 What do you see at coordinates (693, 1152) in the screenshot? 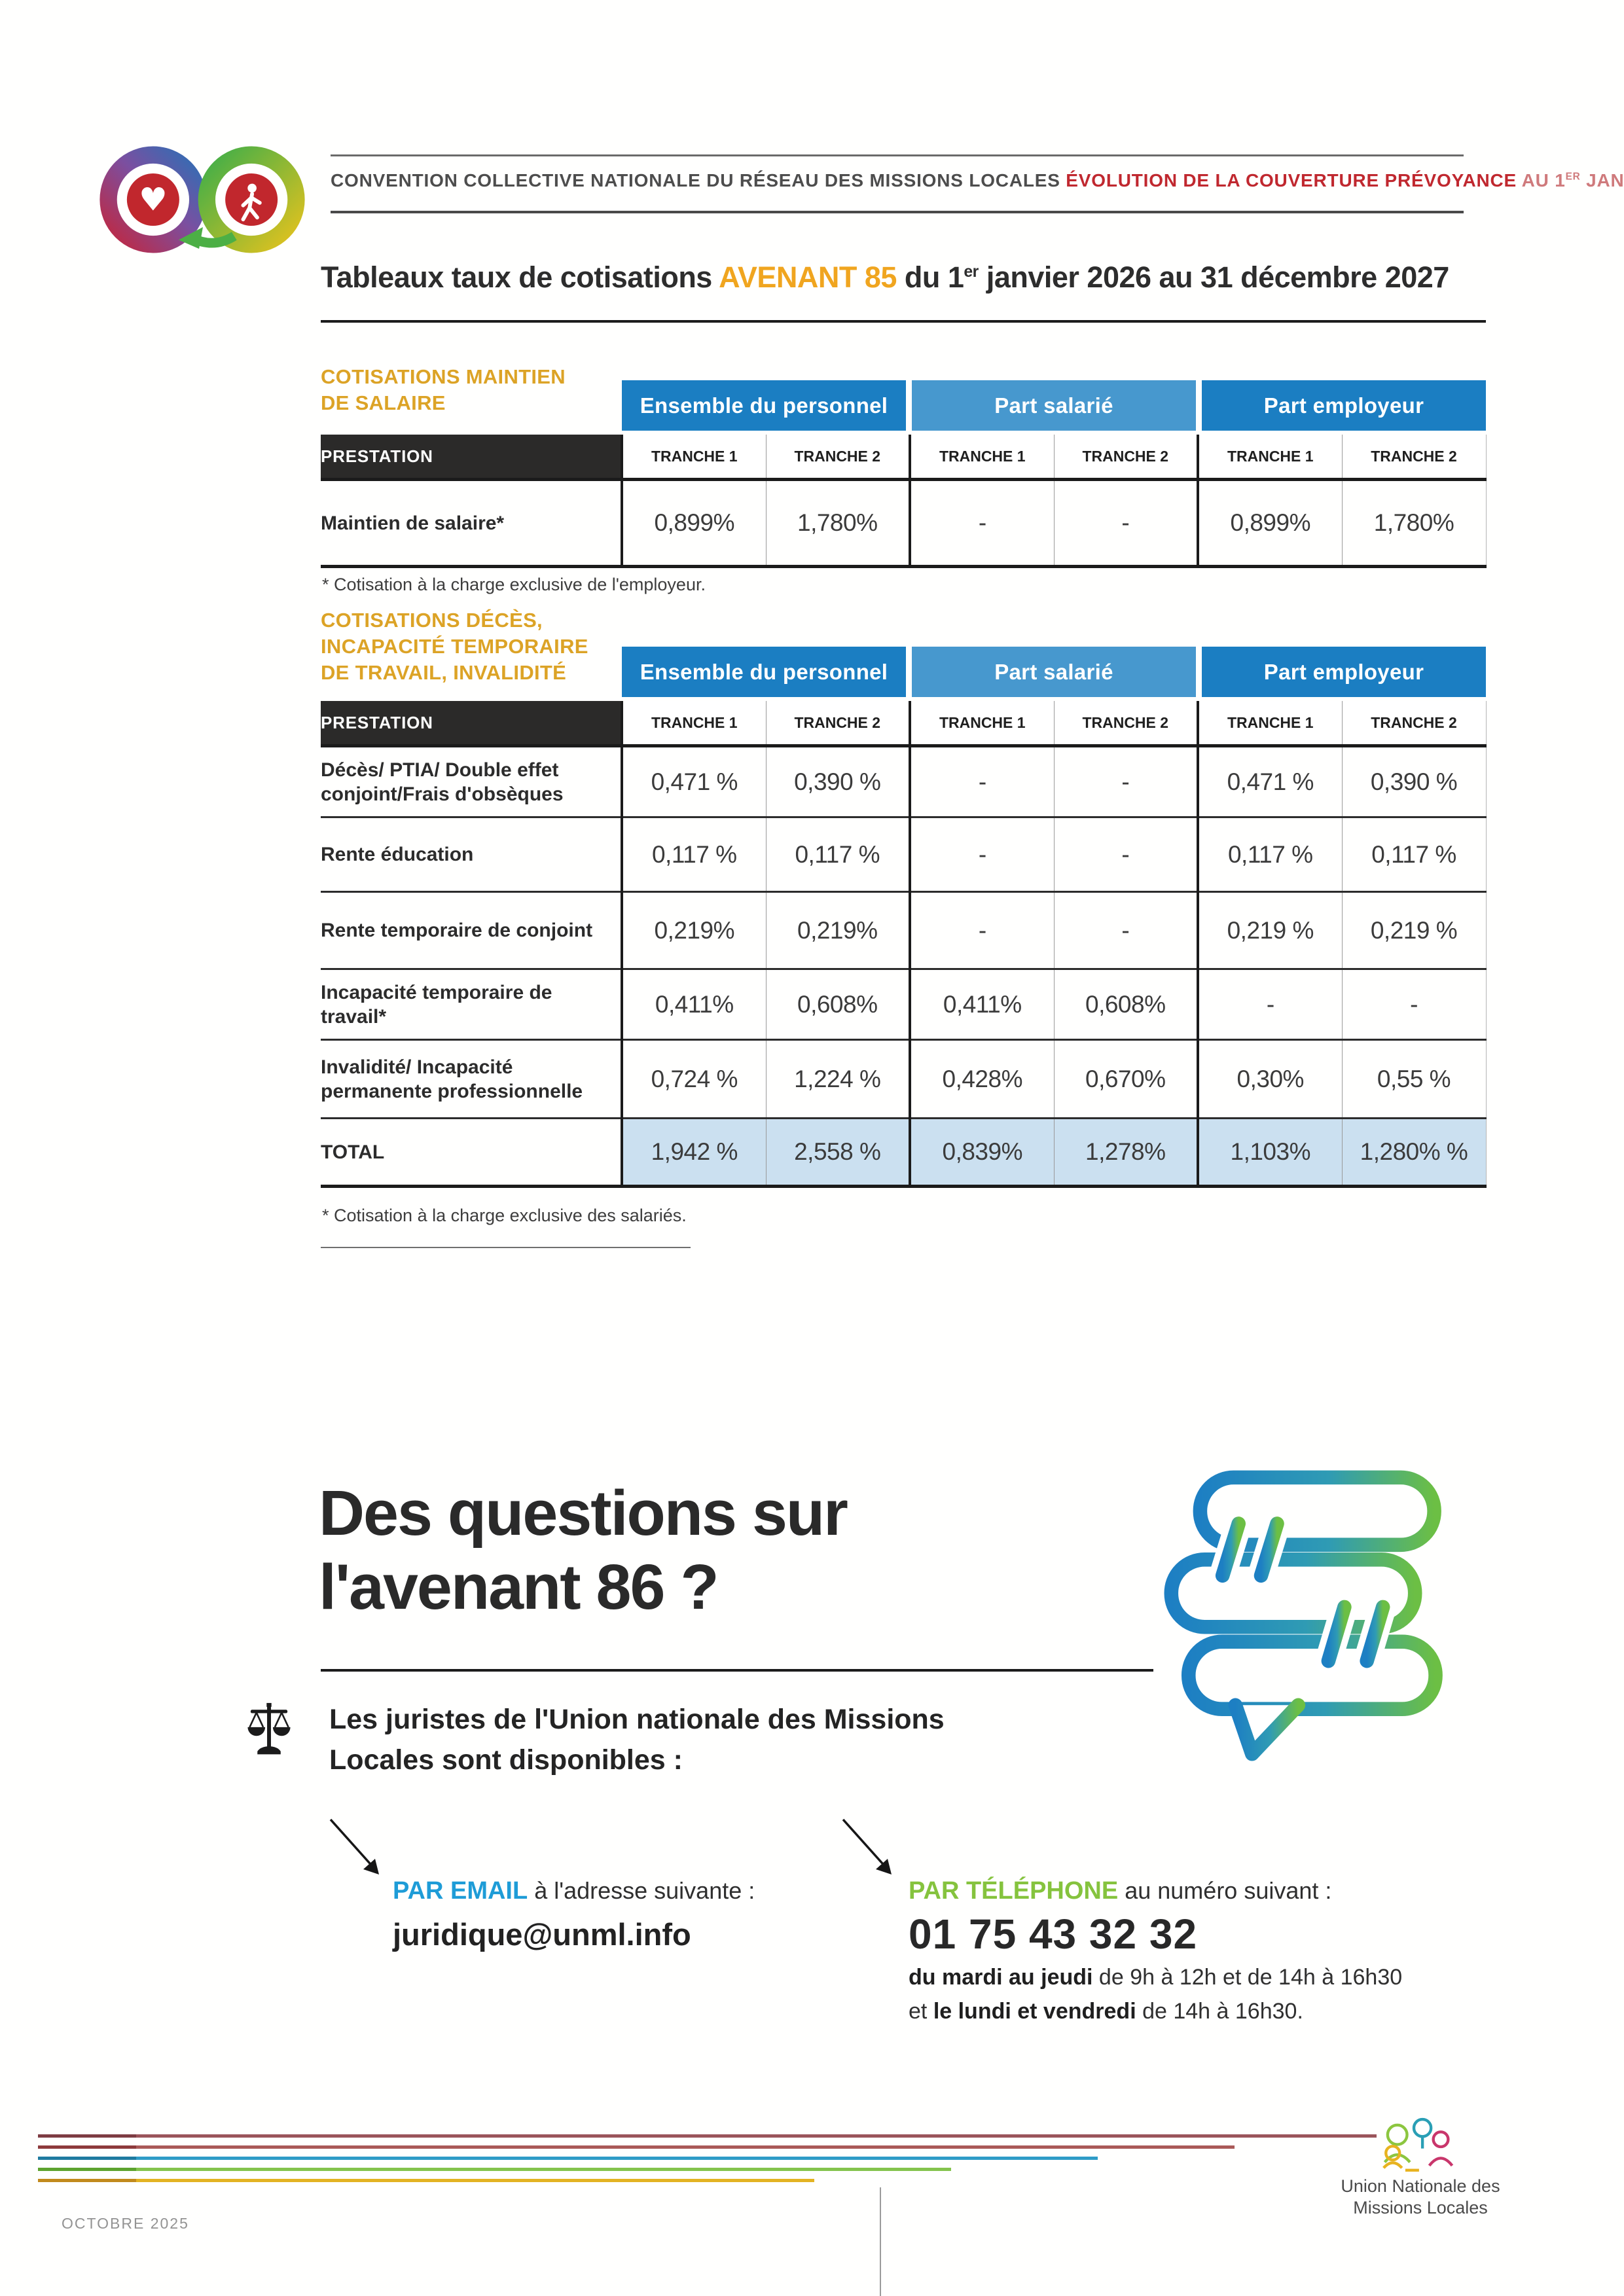
I see `total-rate-cell: 1,942 %` at bounding box center [693, 1152].